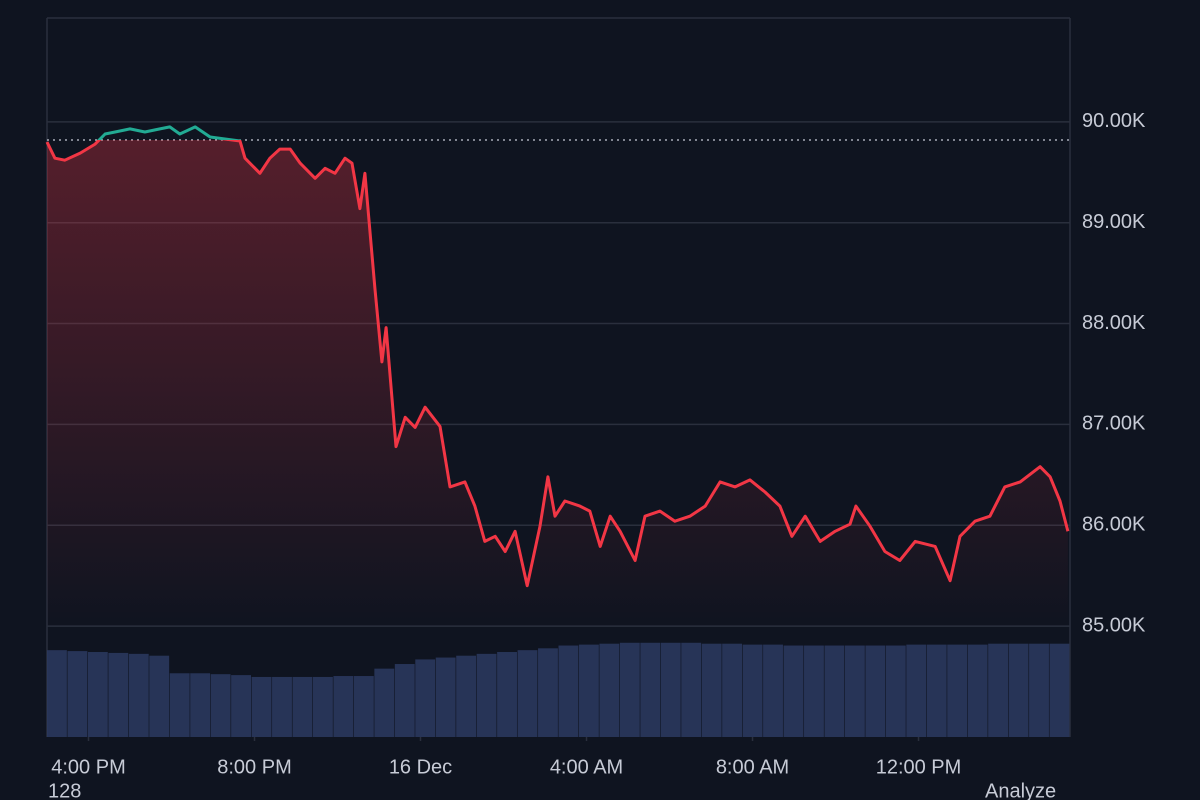 The height and width of the screenshot is (800, 1200). What do you see at coordinates (254, 767) in the screenshot?
I see `x-tick-label: 8:00 PM` at bounding box center [254, 767].